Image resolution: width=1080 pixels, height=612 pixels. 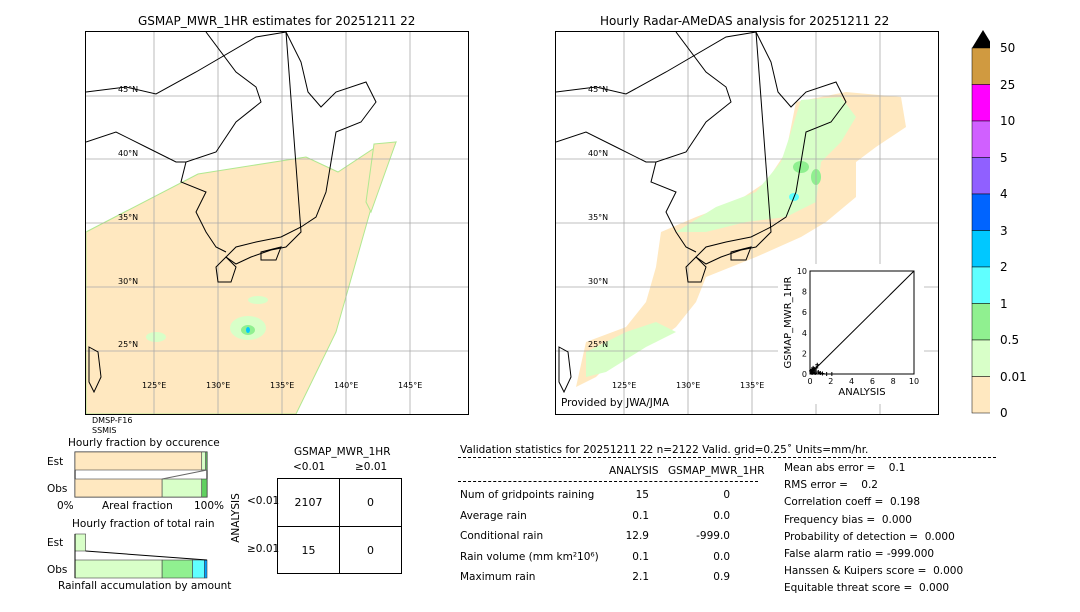 What do you see at coordinates (640, 556) in the screenshot?
I see `stat-analysis: 0.1` at bounding box center [640, 556].